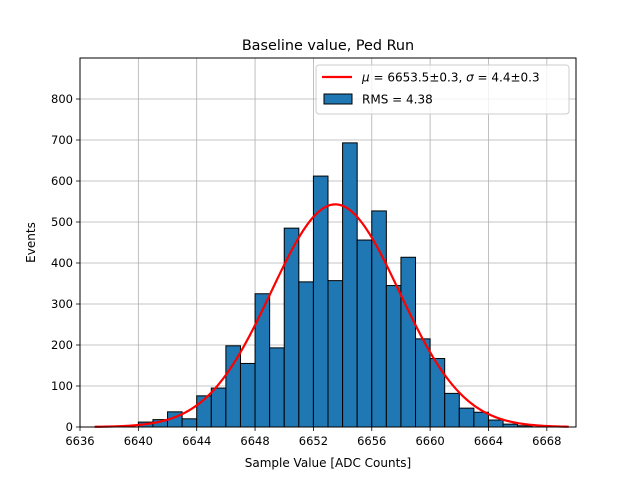 The width and height of the screenshot is (640, 480). What do you see at coordinates (313, 441) in the screenshot?
I see `x-tick-label: 6652` at bounding box center [313, 441].